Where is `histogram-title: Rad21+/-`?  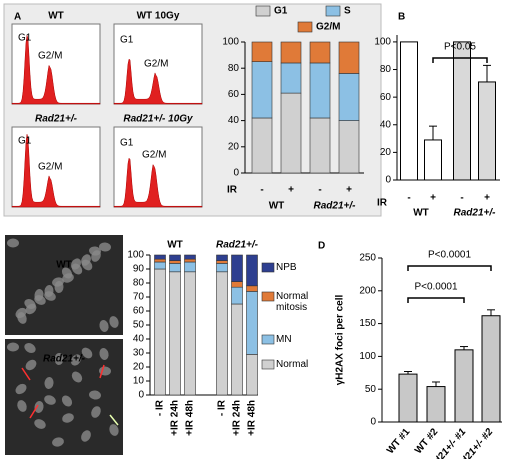
histogram-title: Rad21+/- is located at coordinates (56, 119).